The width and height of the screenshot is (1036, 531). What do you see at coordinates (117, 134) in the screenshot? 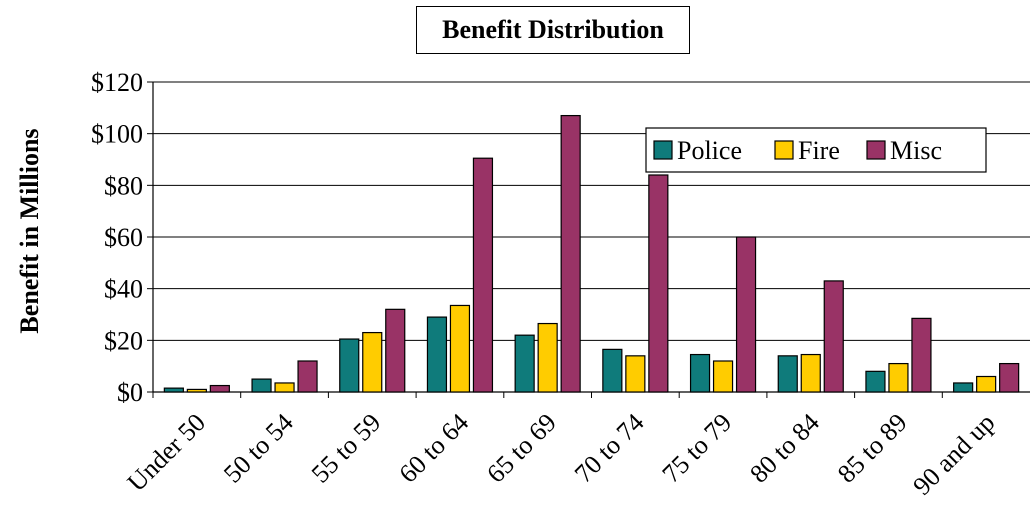
I see `y-tick-label: $100` at bounding box center [117, 134].